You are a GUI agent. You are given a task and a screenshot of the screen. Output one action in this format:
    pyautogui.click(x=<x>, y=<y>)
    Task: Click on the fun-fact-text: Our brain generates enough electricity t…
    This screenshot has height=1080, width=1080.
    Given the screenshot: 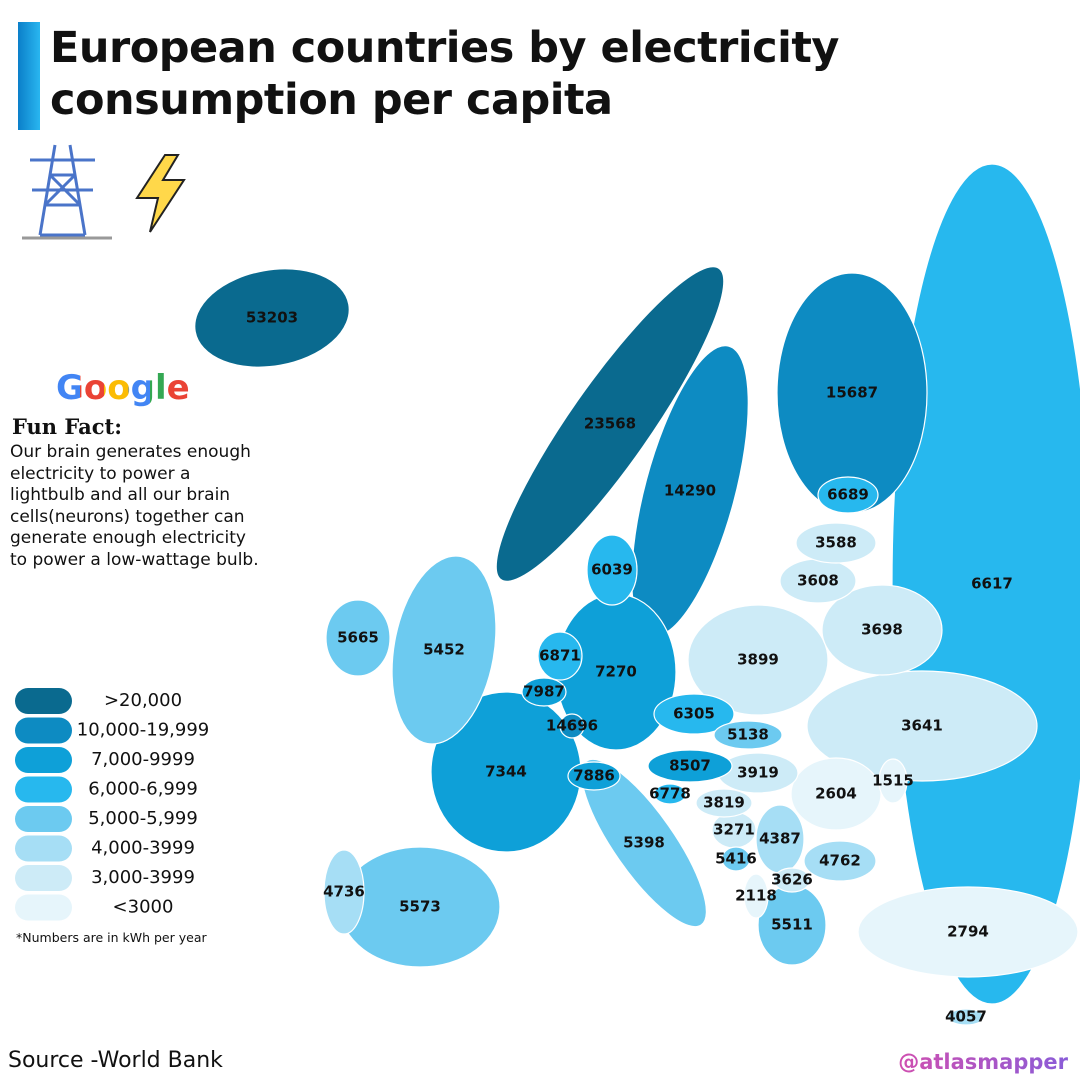 What is the action you would take?
    pyautogui.click(x=134, y=506)
    